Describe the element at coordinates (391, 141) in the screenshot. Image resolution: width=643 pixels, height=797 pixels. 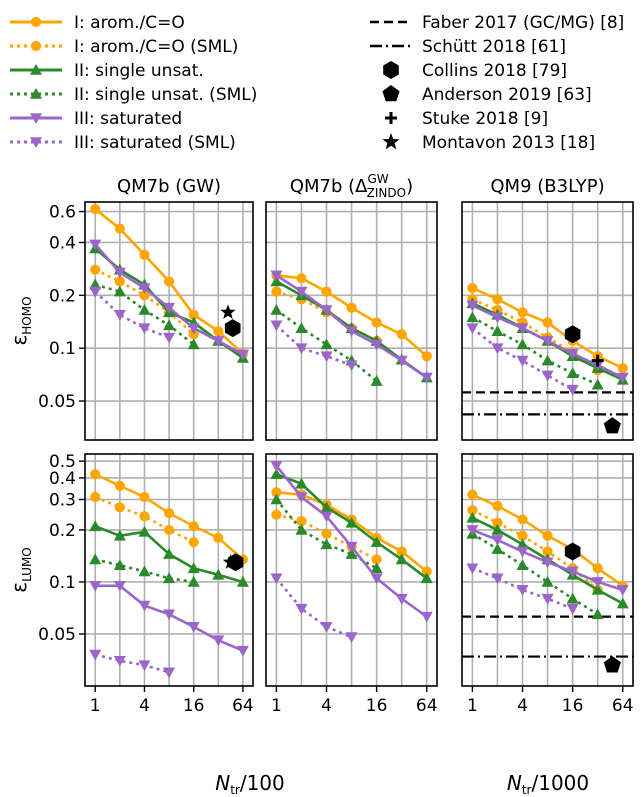
I see `legend-marker-star` at that location.